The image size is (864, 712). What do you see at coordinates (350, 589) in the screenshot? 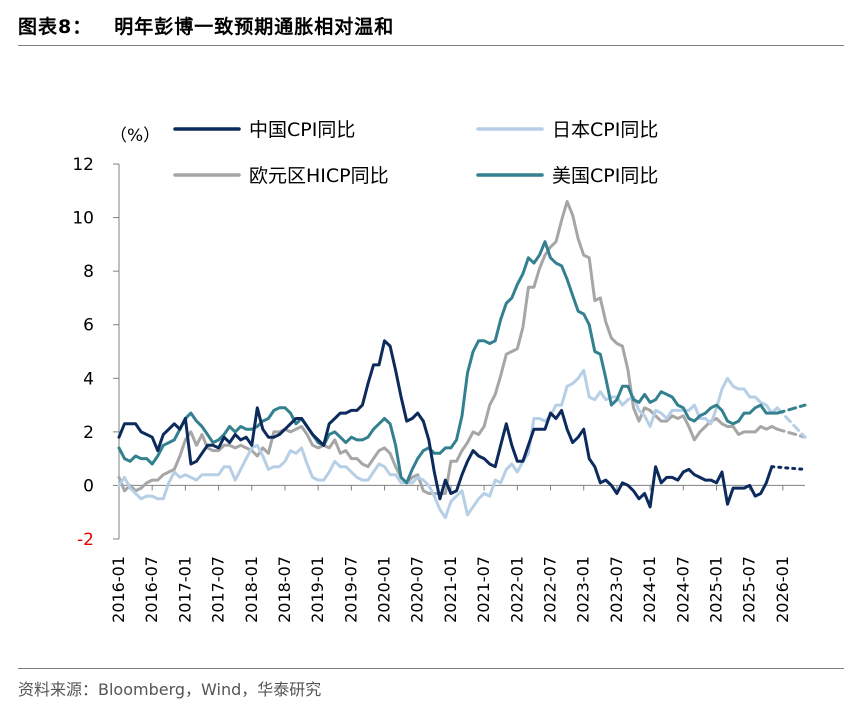
I see `x-tick-label: 2019-07` at bounding box center [350, 589].